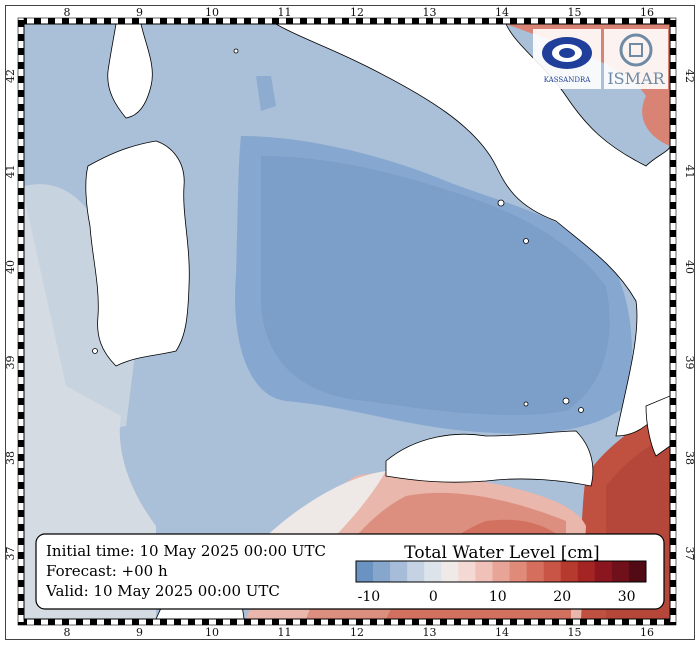  I want to click on lon-tick-label-top: 10, so click(212, 12).